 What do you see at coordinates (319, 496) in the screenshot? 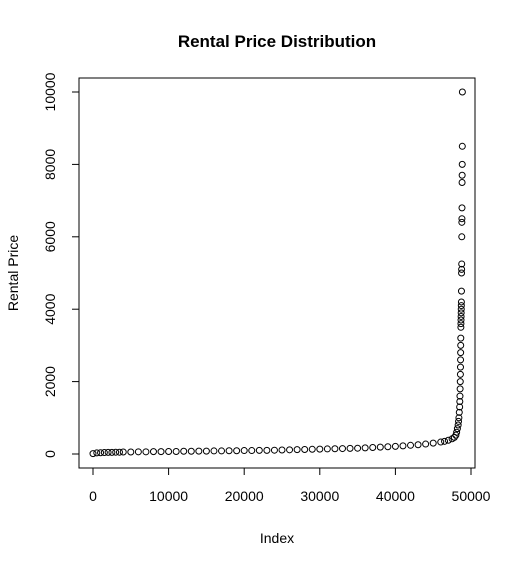
I see `x-tick-label: 30000` at bounding box center [319, 496].